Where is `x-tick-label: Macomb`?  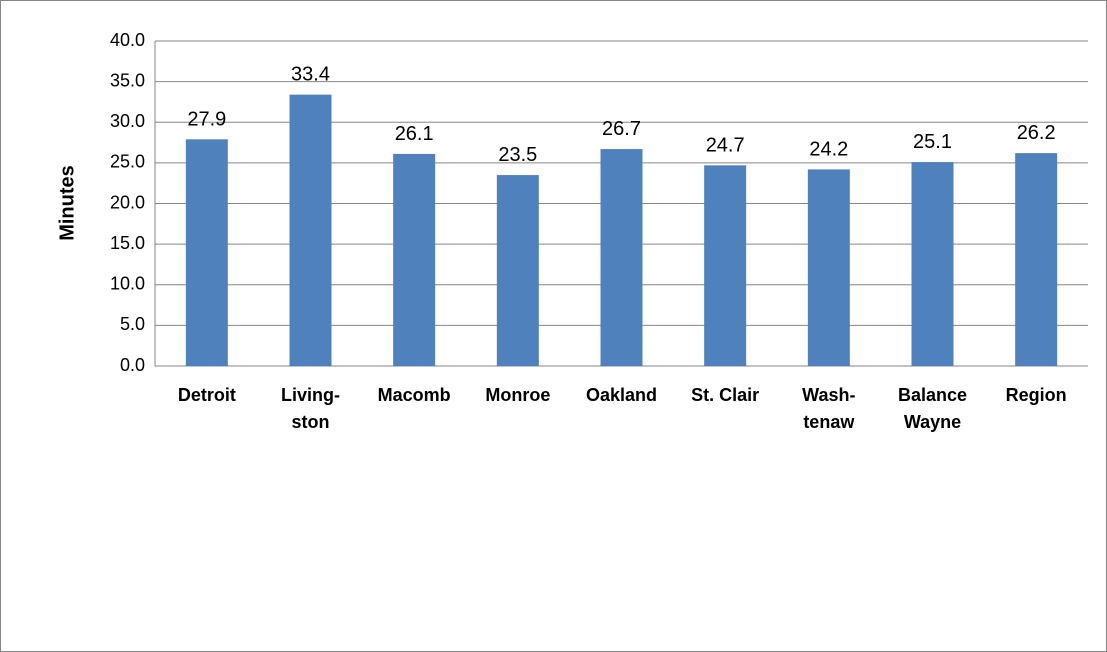 x-tick-label: Macomb is located at coordinates (414, 395).